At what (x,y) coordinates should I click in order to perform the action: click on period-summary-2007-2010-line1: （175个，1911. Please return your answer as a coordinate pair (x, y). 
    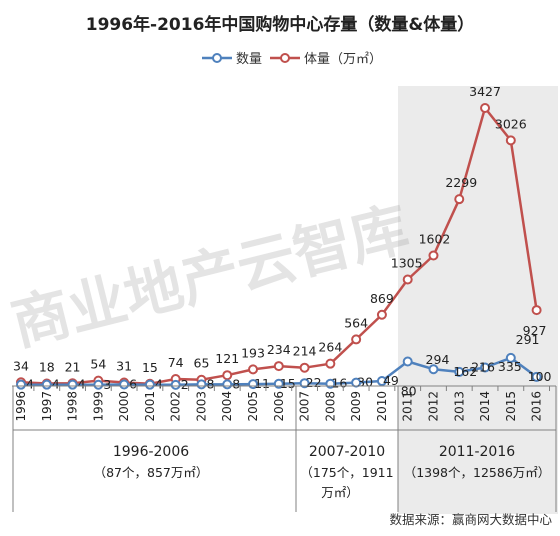
    Looking at the image, I should click on (346, 472).